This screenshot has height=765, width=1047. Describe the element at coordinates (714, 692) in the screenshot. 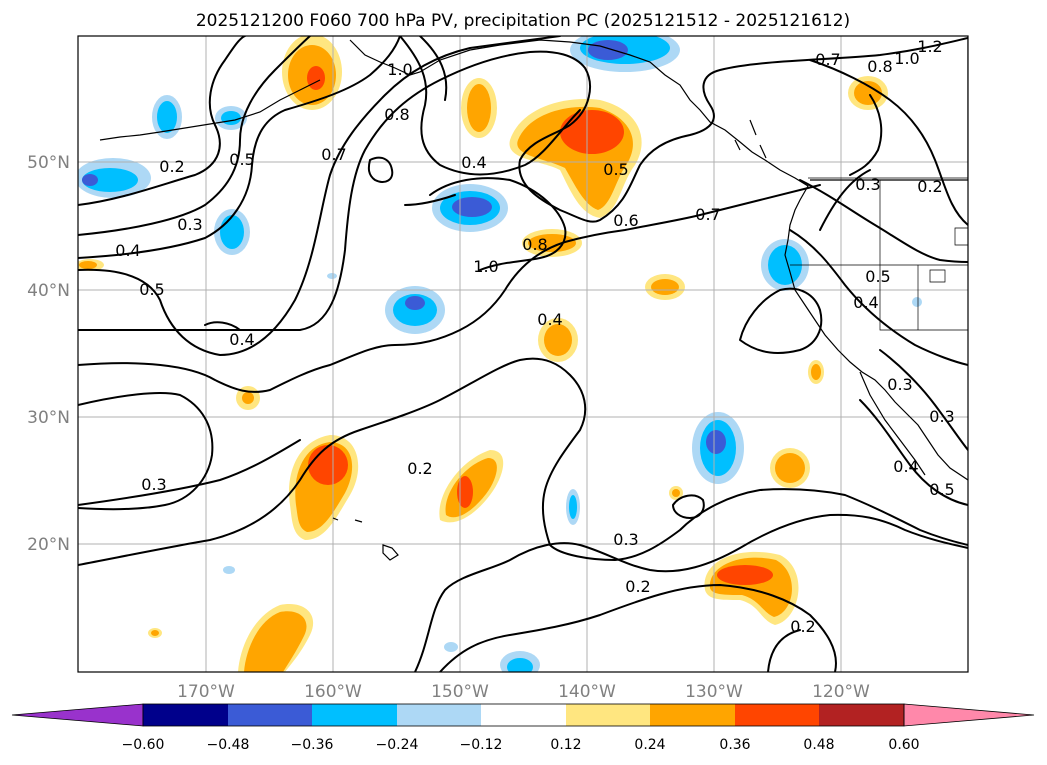

I see `lon-label: 130°W` at that location.